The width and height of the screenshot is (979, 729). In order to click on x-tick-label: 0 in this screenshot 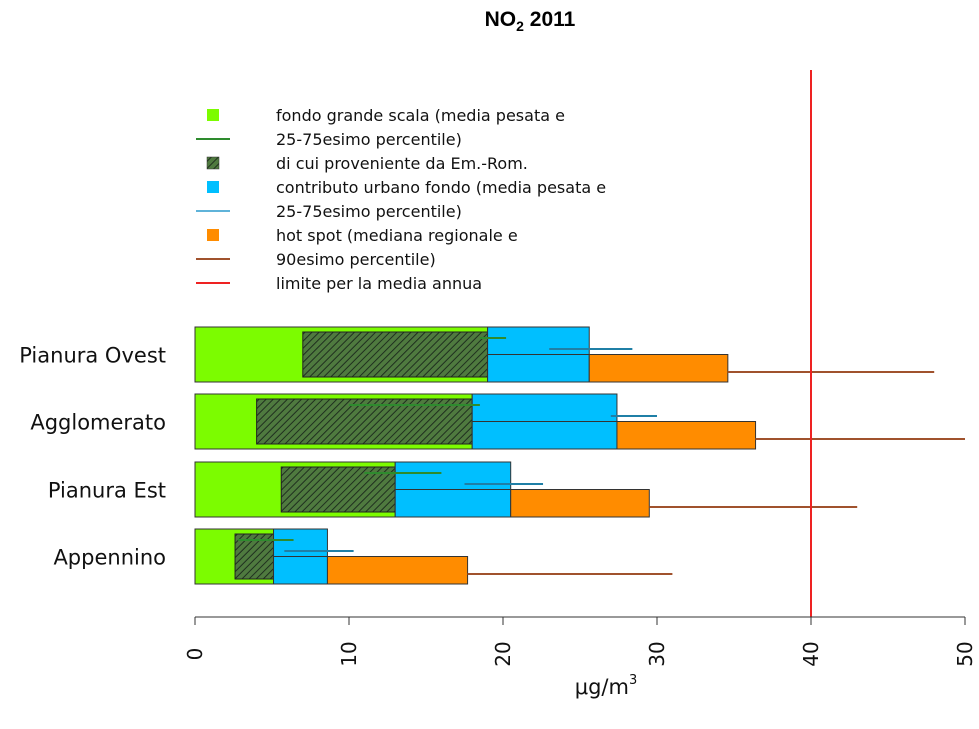, I will do `click(195, 654)`.